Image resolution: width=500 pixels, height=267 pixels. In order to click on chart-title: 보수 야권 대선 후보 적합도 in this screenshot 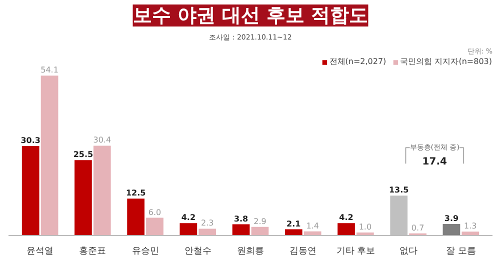, I will do `click(250, 15)`.